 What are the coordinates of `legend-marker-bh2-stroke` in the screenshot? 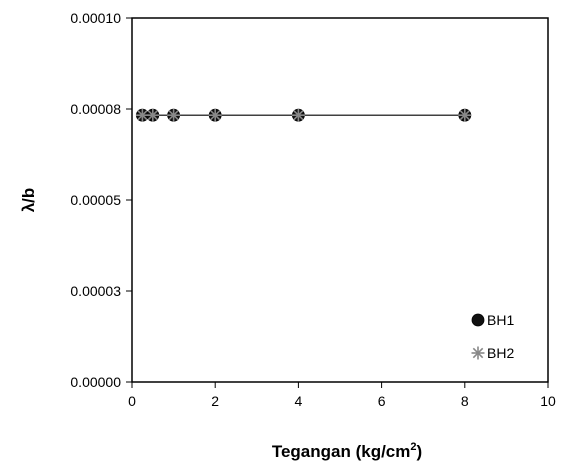 It's located at (478, 353).